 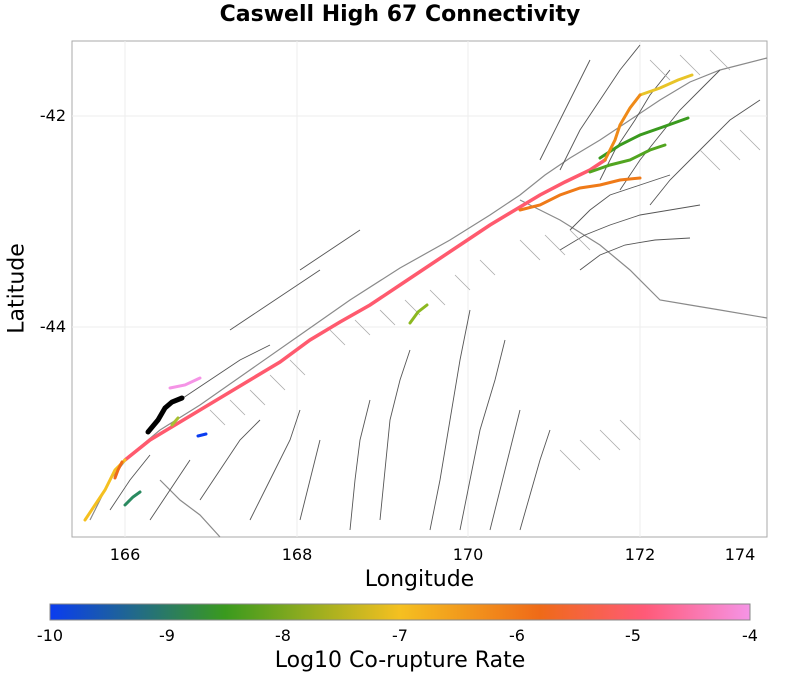 What do you see at coordinates (125, 554) in the screenshot?
I see `x-tick-label: 166` at bounding box center [125, 554].